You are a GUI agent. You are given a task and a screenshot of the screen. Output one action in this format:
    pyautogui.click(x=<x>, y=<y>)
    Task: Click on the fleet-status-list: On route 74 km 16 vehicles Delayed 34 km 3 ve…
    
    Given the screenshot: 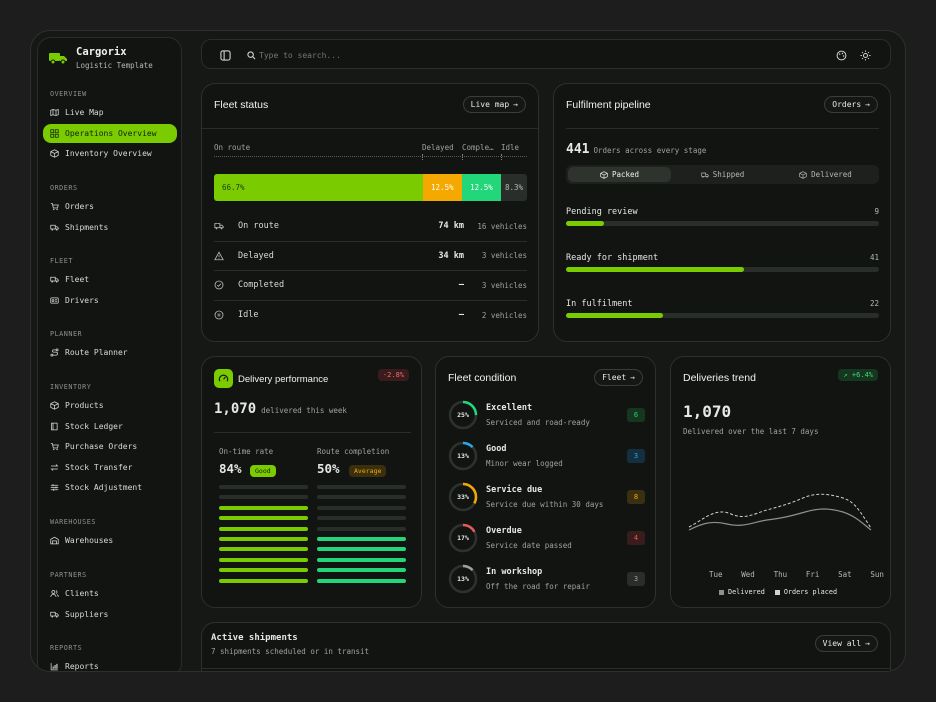 What is the action you would take?
    pyautogui.click(x=370, y=271)
    